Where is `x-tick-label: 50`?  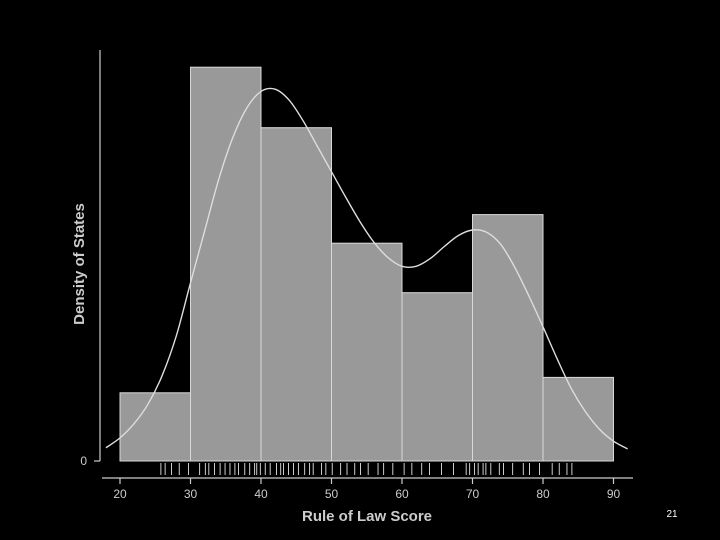 x-tick-label: 50 is located at coordinates (332, 494).